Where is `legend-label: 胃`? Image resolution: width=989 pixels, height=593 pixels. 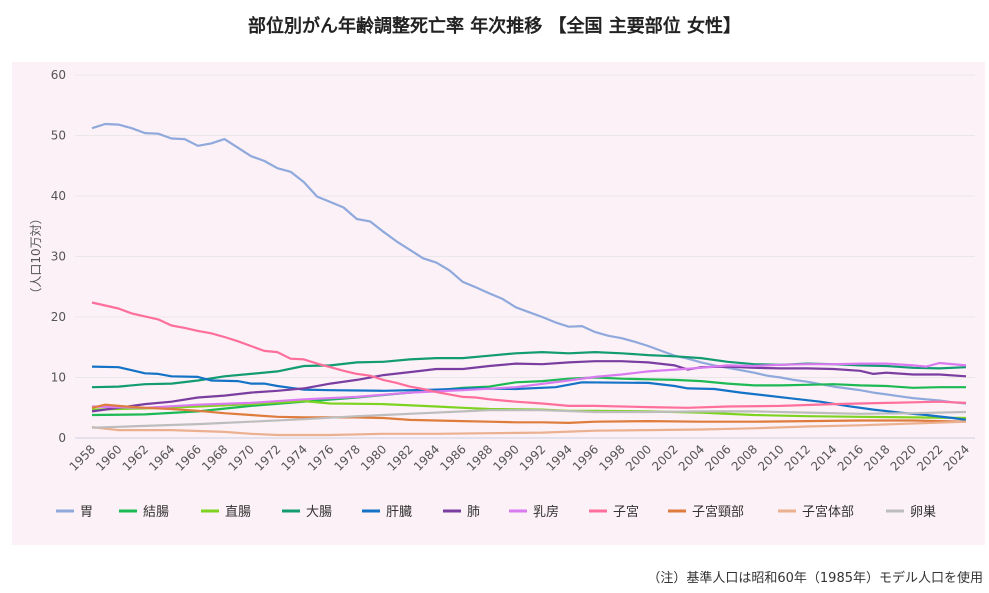 legend-label: 胃 is located at coordinates (86, 512).